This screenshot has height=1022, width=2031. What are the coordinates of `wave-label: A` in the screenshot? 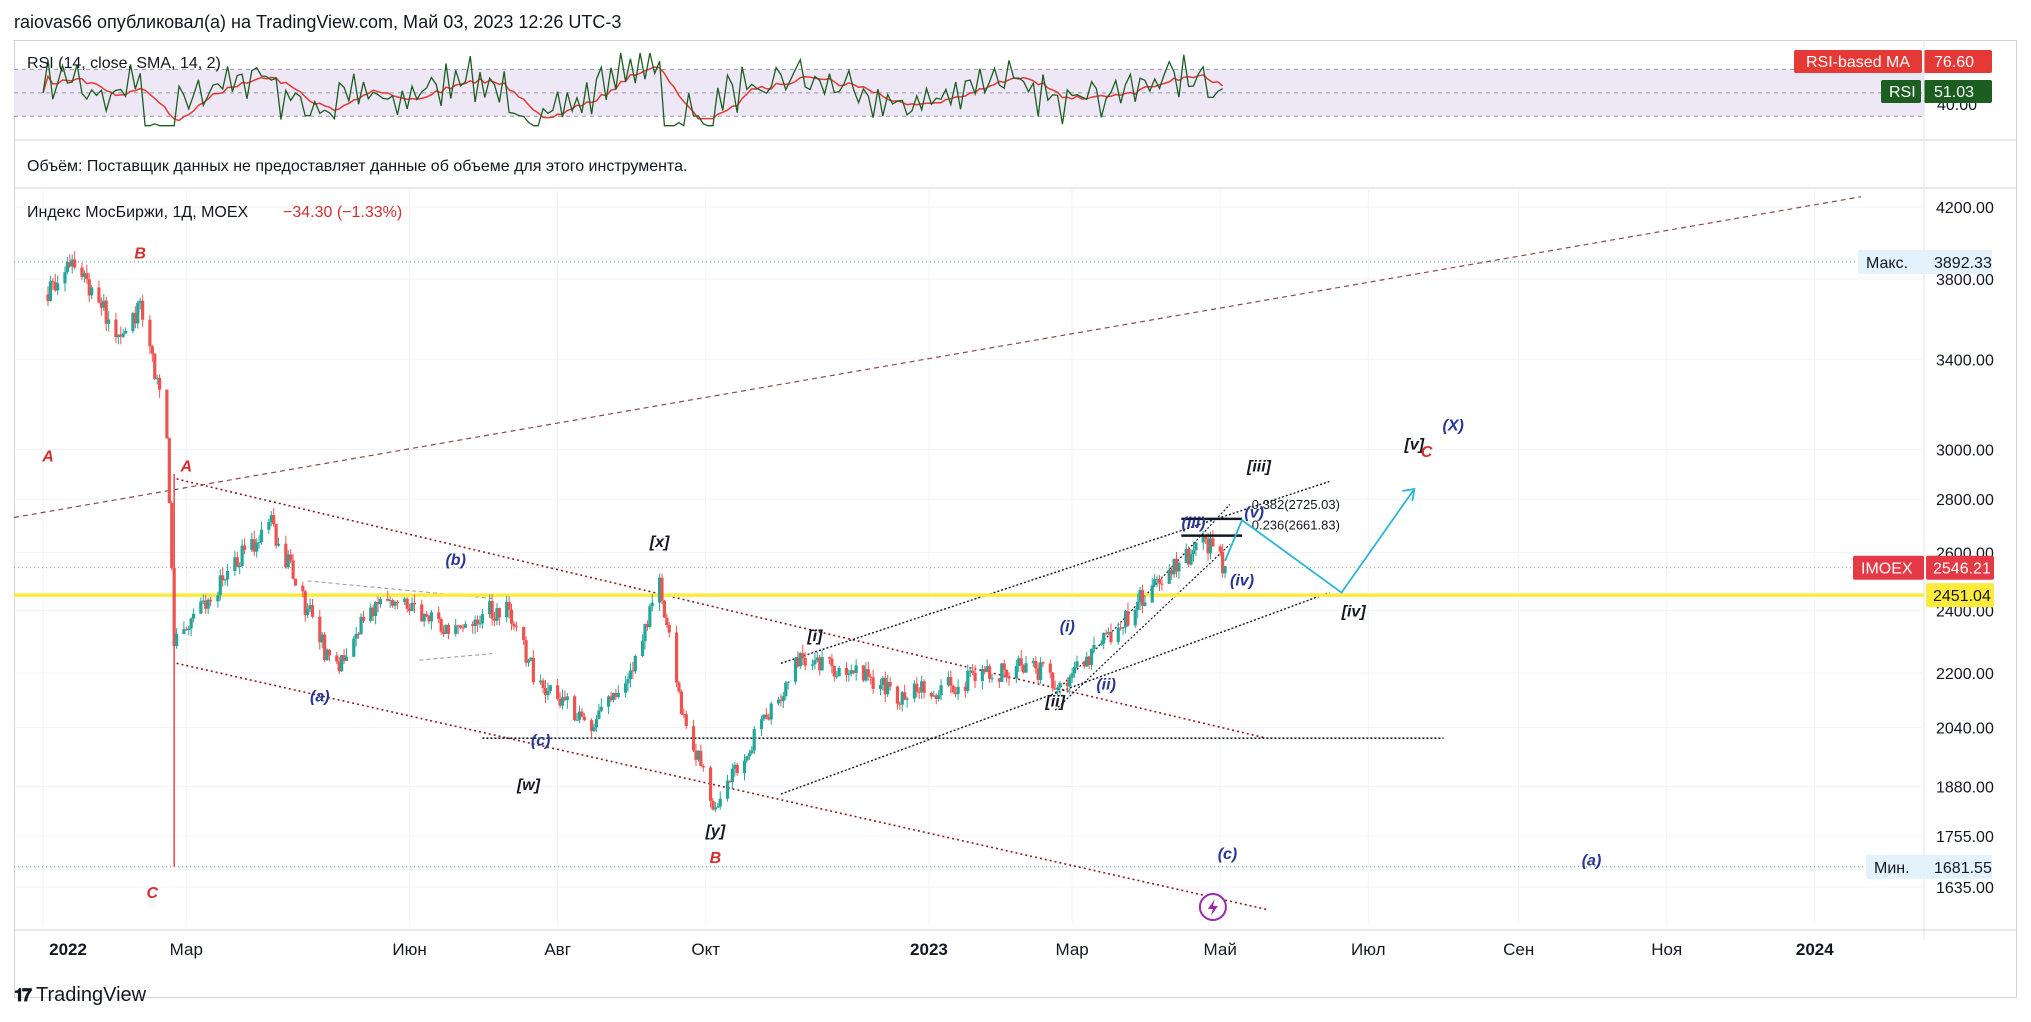 It's located at (186, 466).